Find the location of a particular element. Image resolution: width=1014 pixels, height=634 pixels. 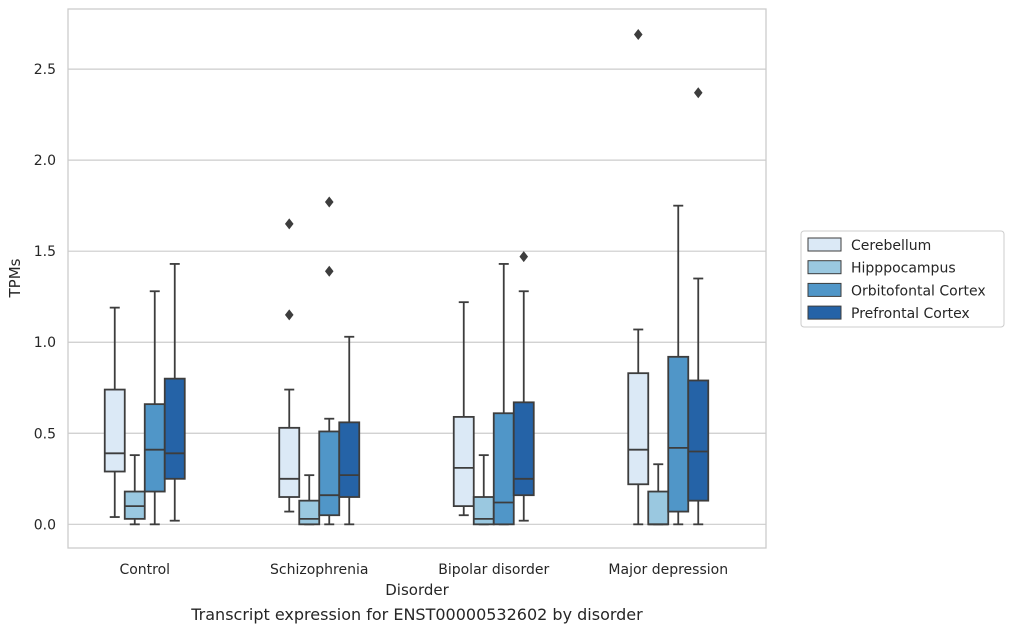

x-tick-label: Schizophrenia is located at coordinates (319, 570).